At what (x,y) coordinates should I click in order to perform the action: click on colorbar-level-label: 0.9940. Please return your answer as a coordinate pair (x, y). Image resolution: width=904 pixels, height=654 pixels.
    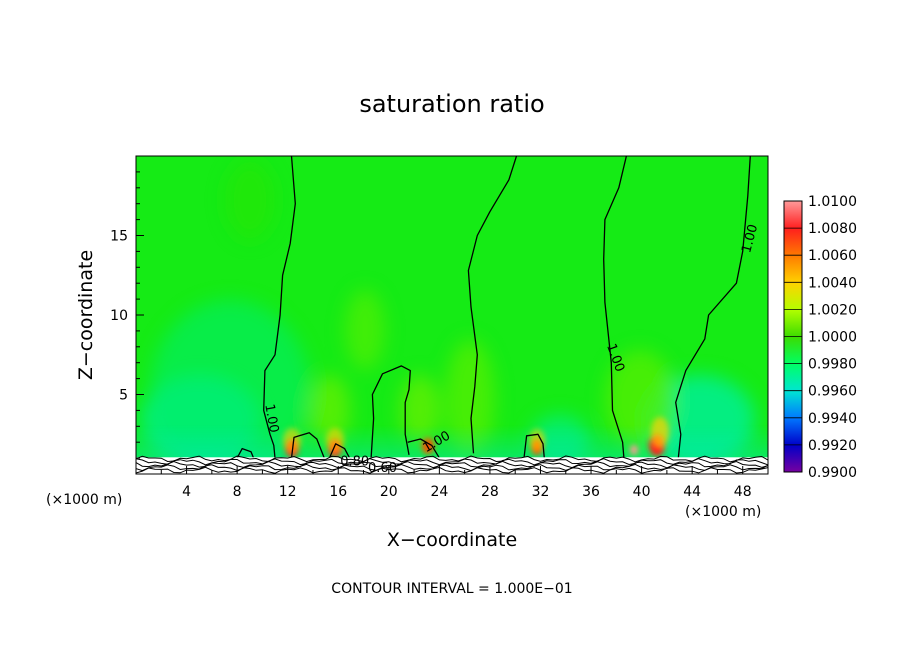
    Looking at the image, I should click on (832, 419).